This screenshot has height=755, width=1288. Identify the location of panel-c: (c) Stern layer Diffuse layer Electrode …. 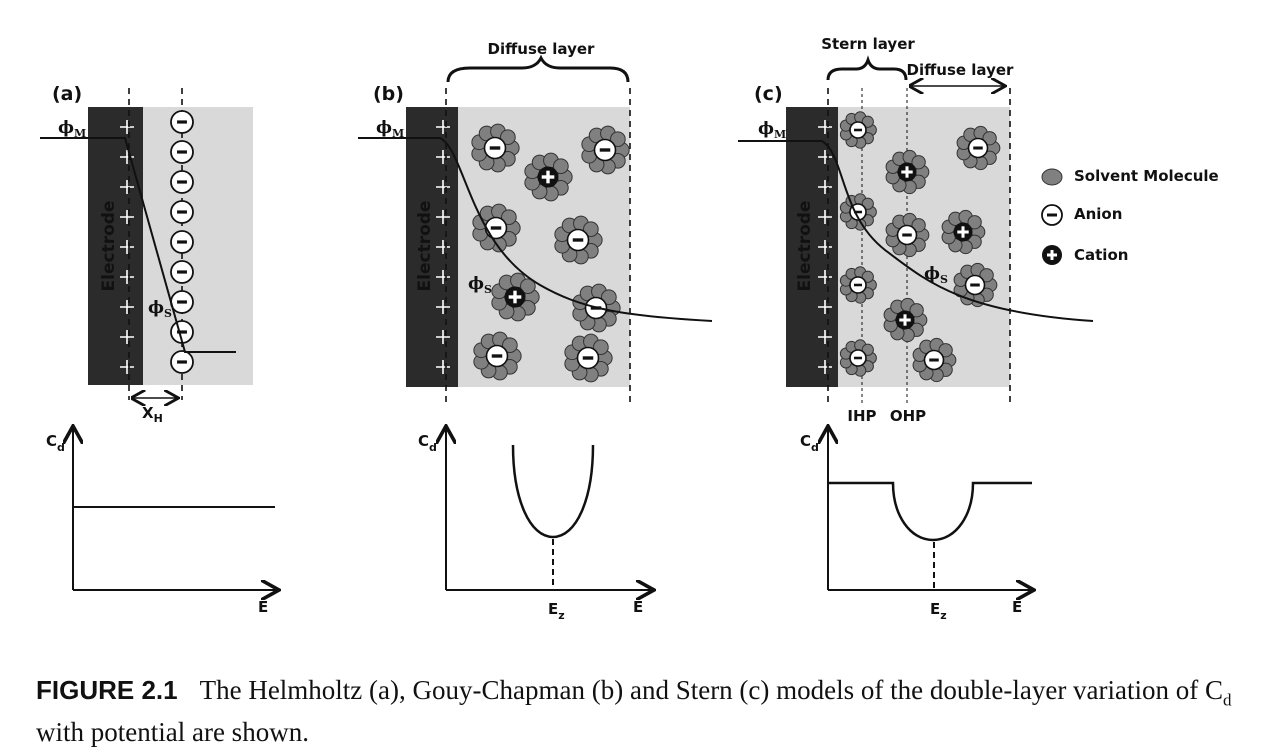
(916, 230).